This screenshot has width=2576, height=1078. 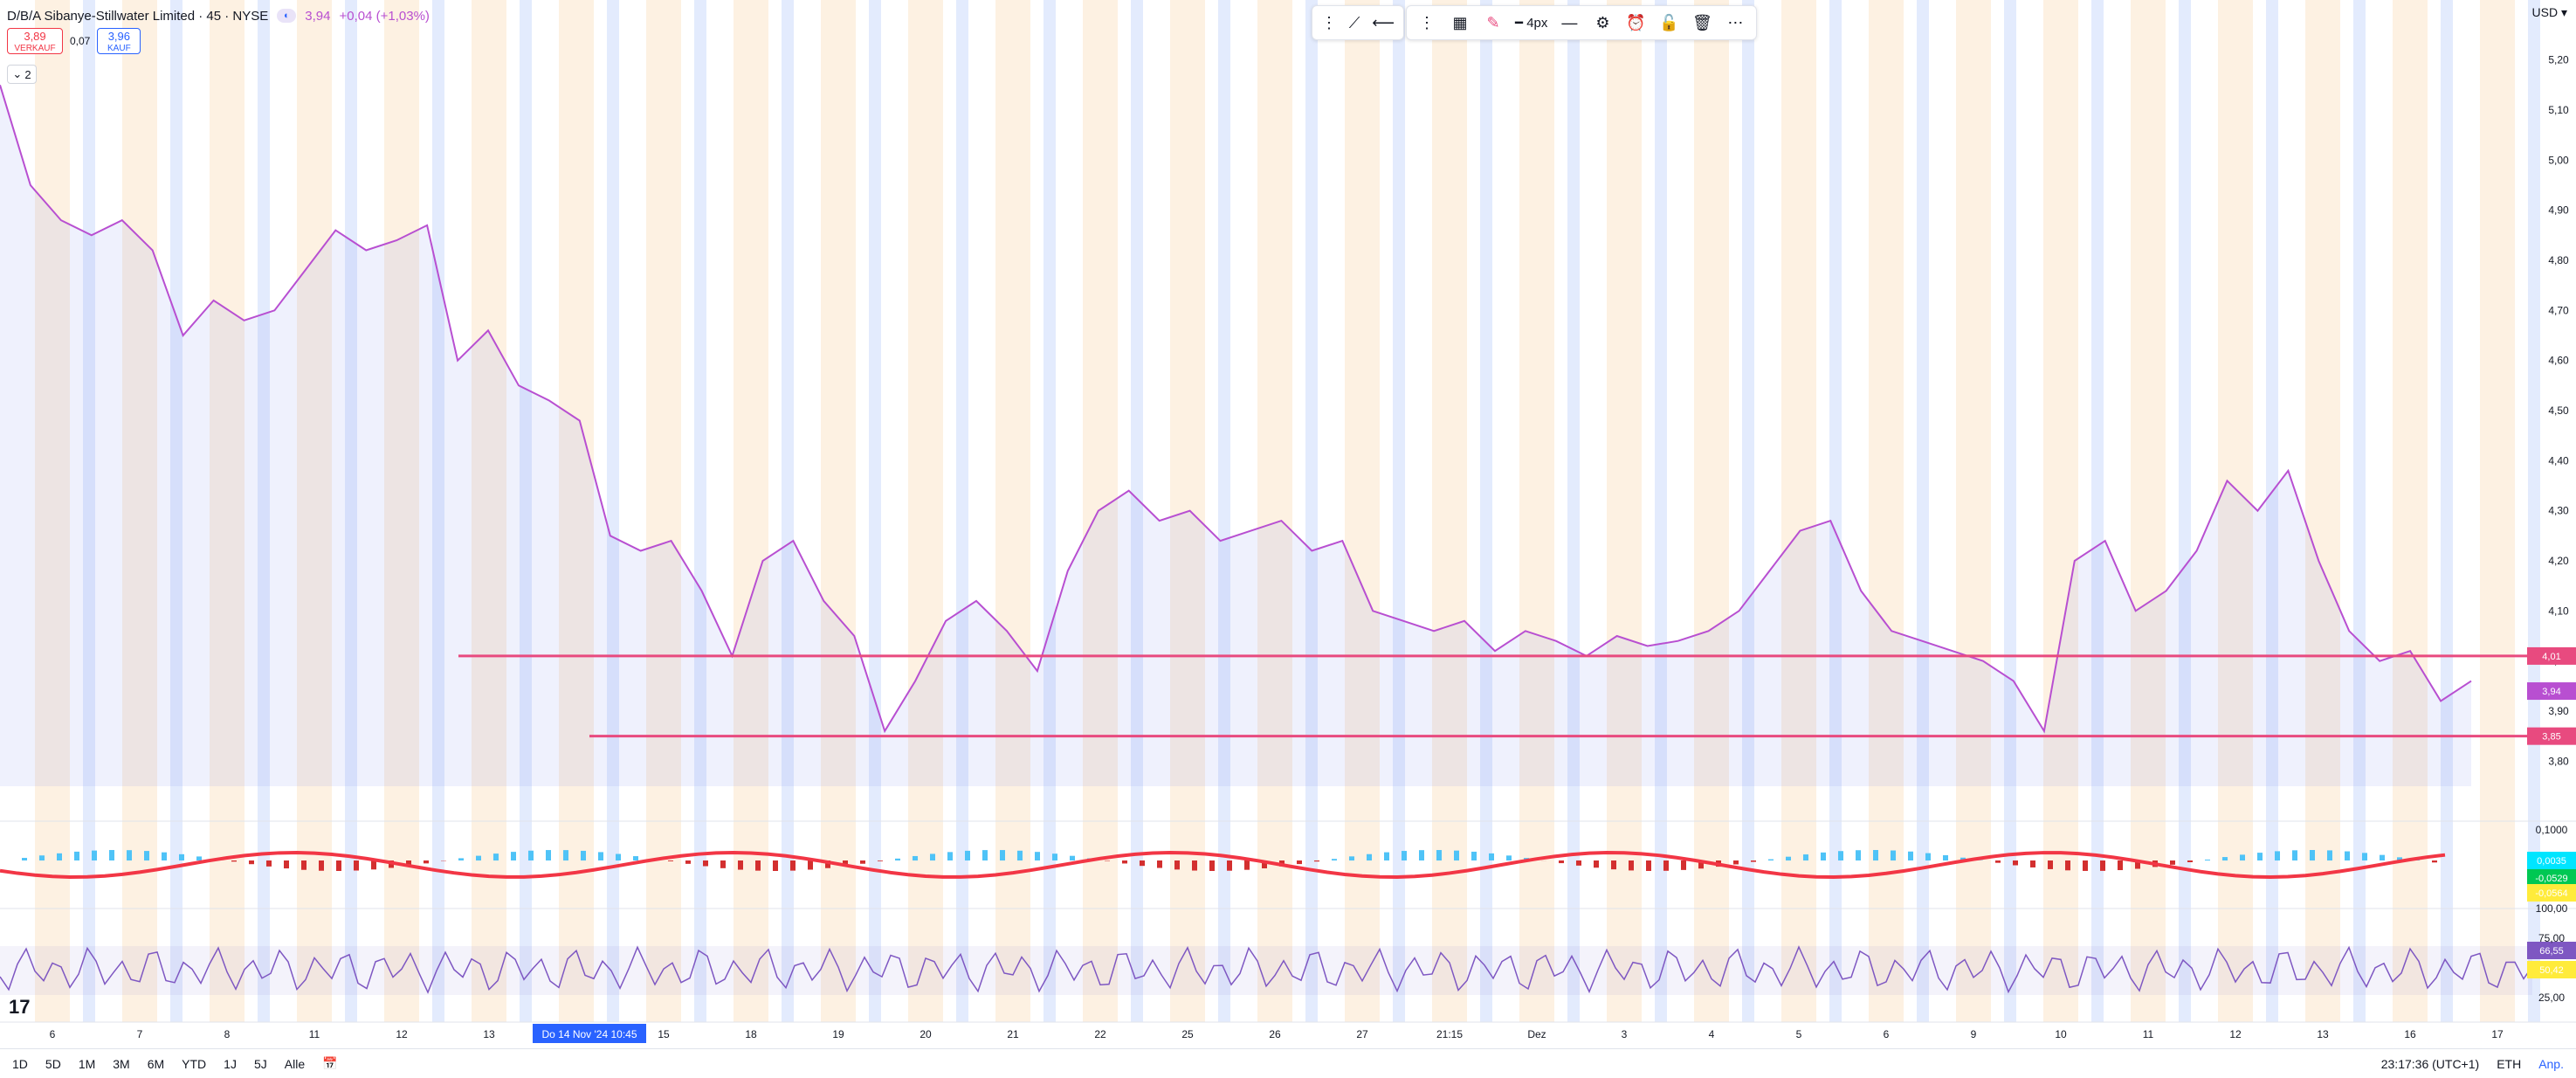 I want to click on line-style-icon: —, so click(x=1569, y=23).